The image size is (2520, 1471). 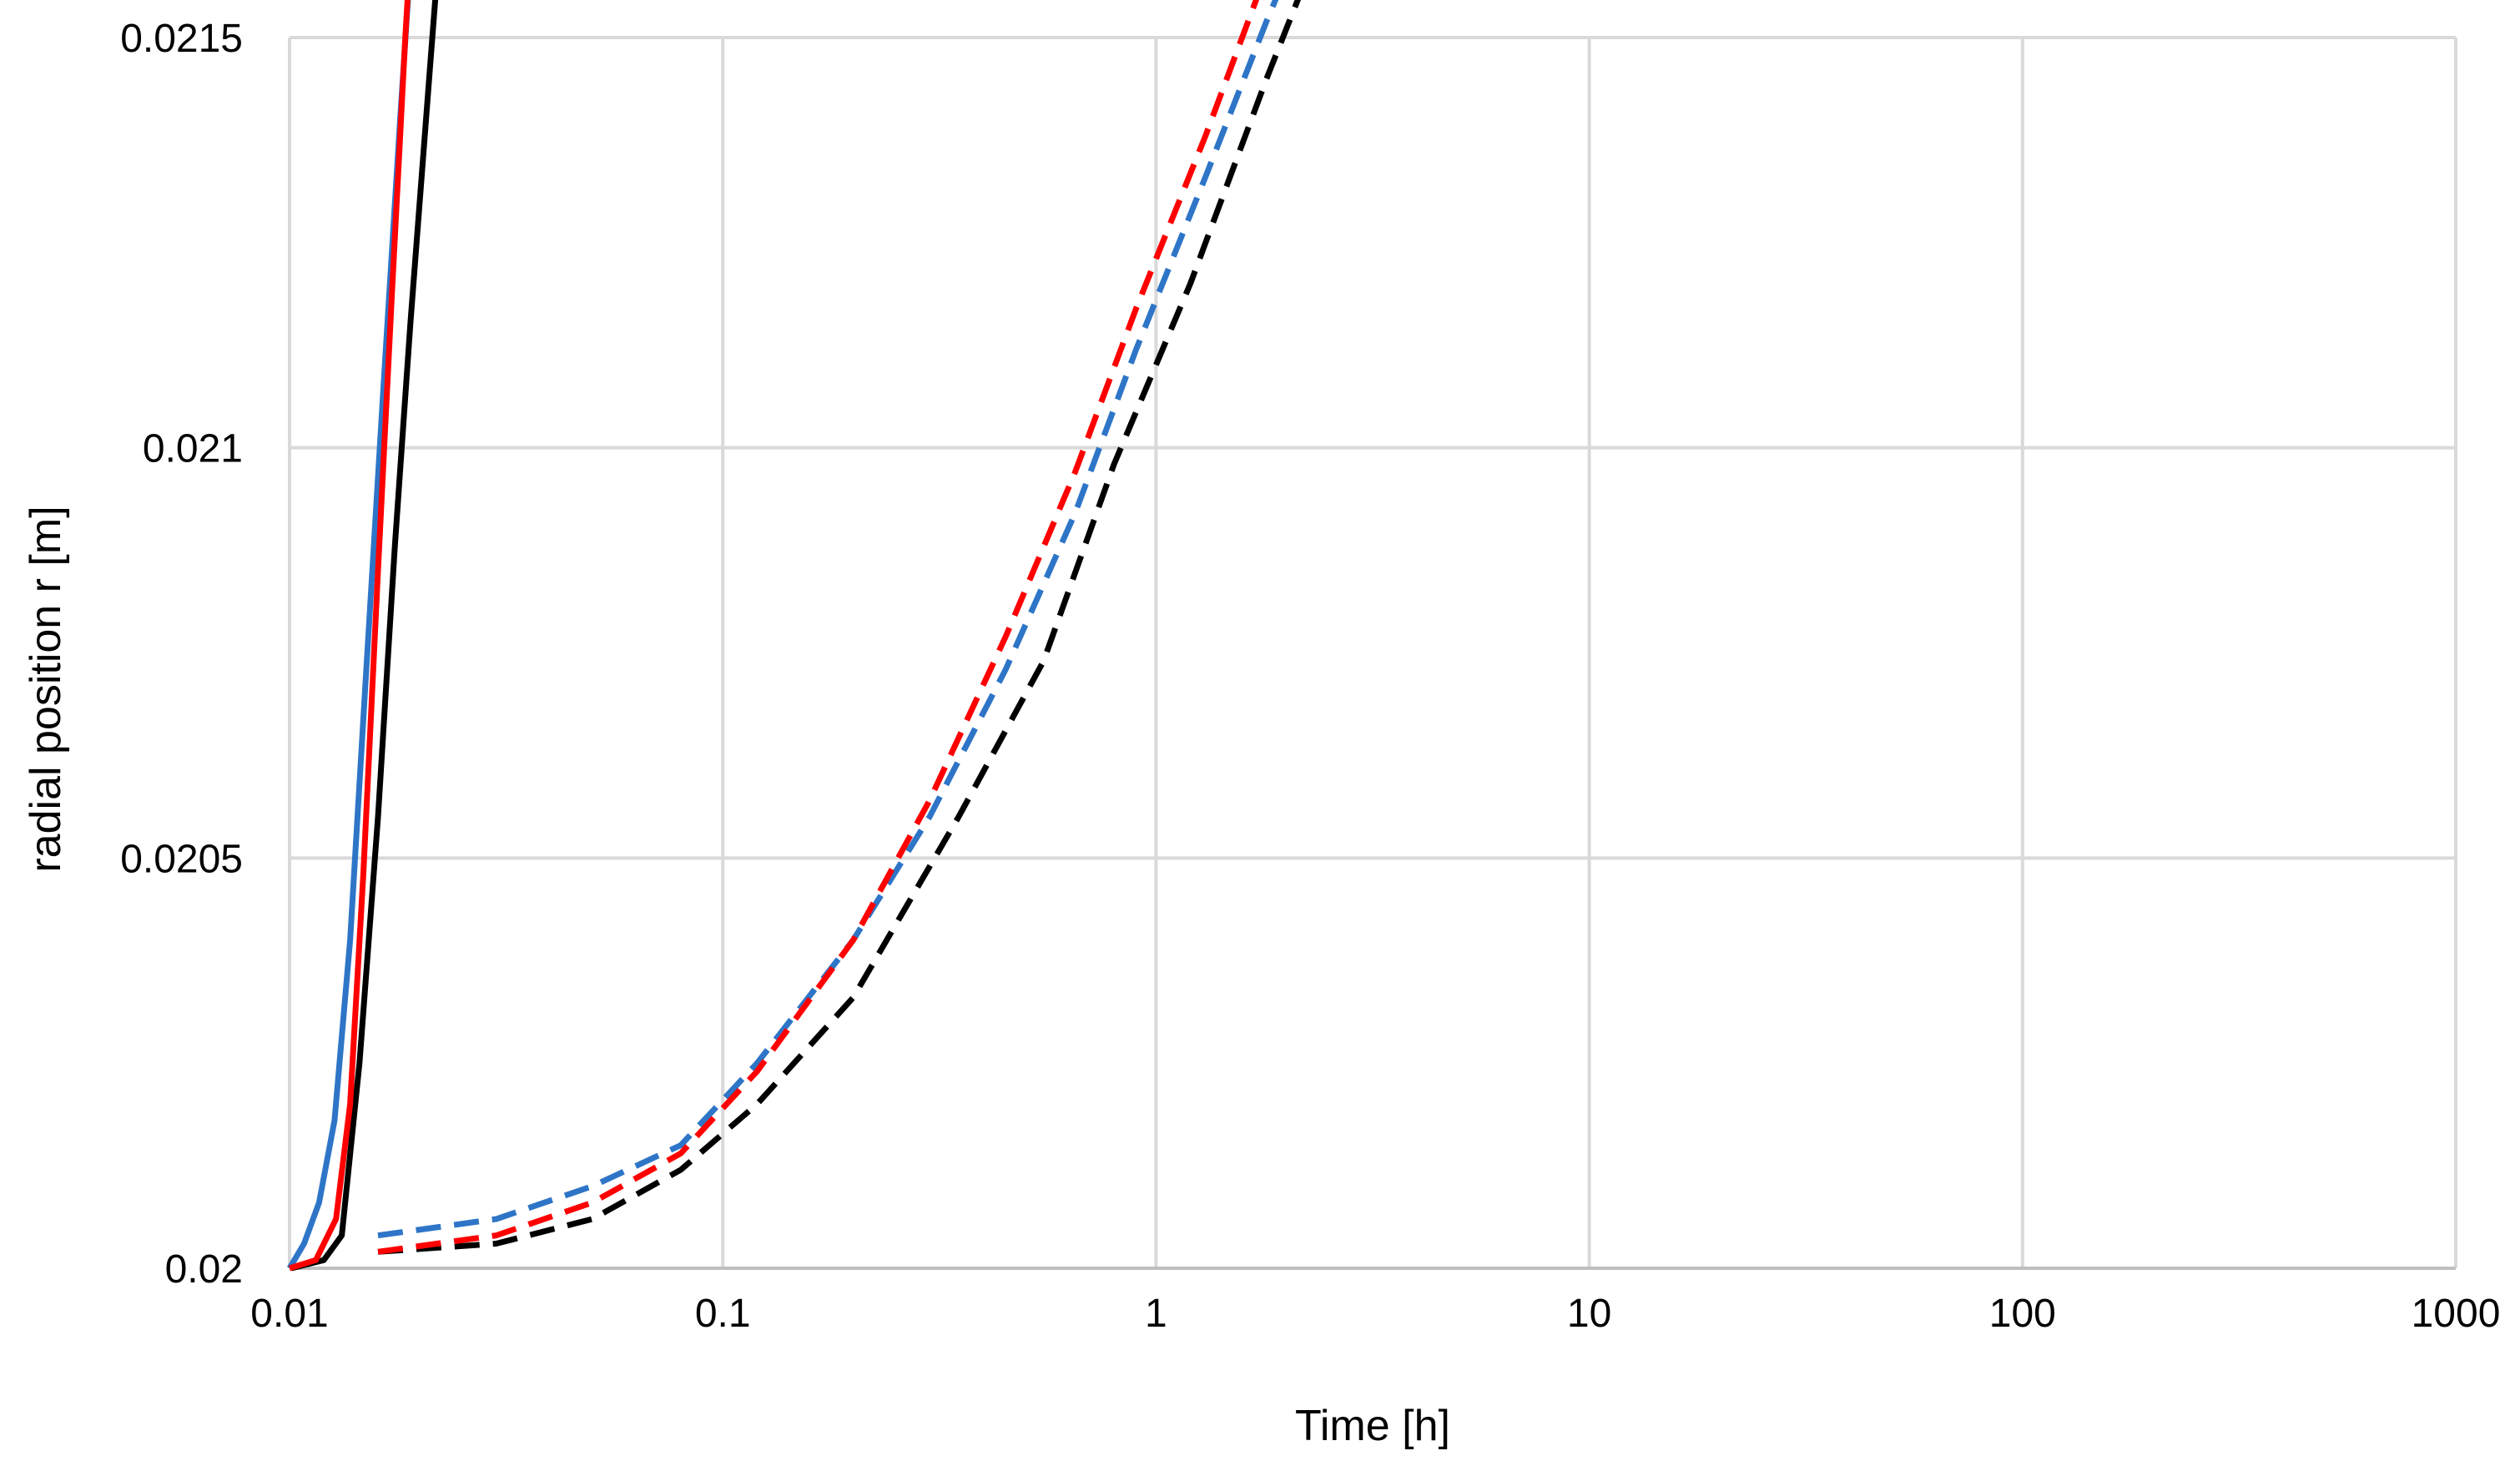 I want to click on x-tick-label: 1, so click(x=1156, y=1314).